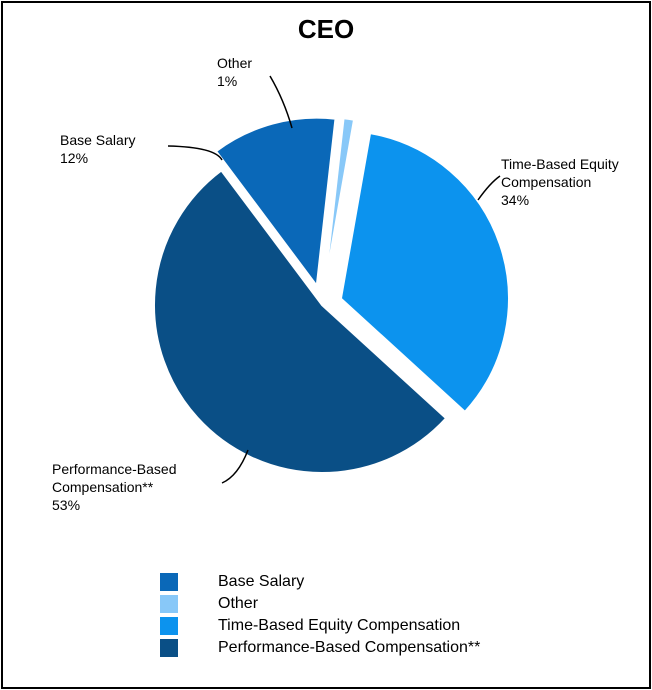 Image resolution: width=652 pixels, height=690 pixels. Describe the element at coordinates (326, 29) in the screenshot. I see `chart-title: CEO` at that location.